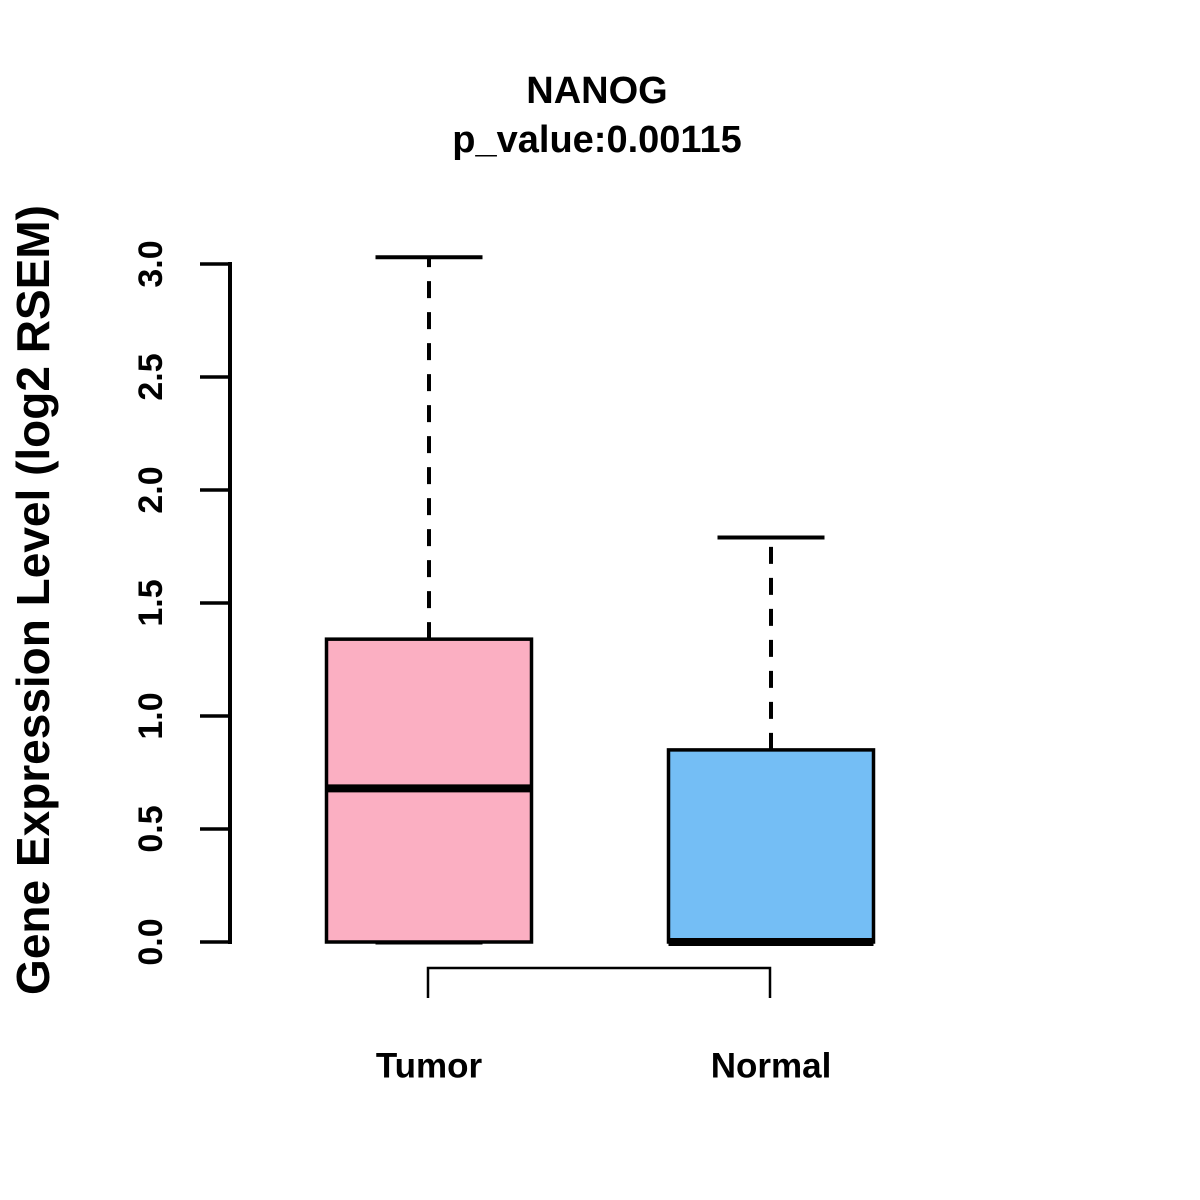 This screenshot has width=1200, height=1200. Describe the element at coordinates (429, 1066) in the screenshot. I see `category-label-tumor: Tumor` at that location.